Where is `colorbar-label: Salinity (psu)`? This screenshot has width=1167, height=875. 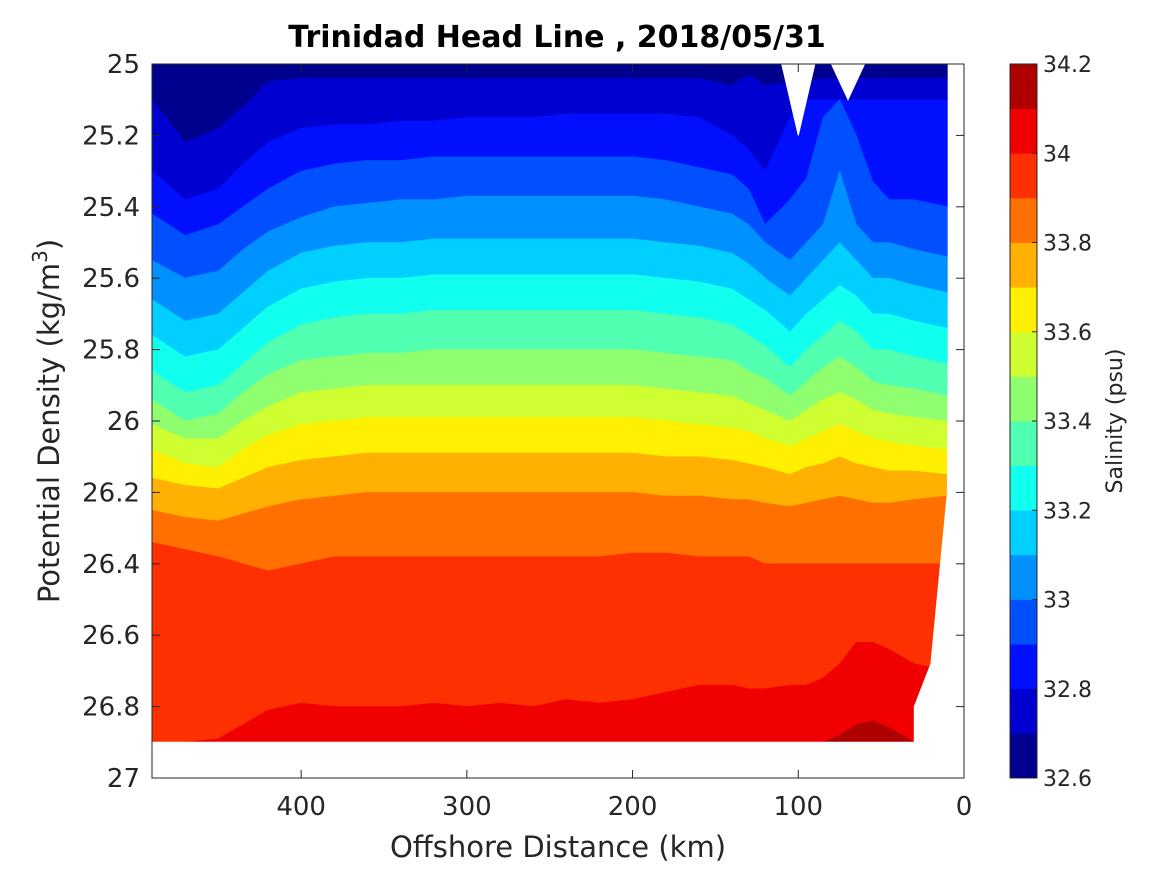 colorbar-label: Salinity (psu) is located at coordinates (1115, 421).